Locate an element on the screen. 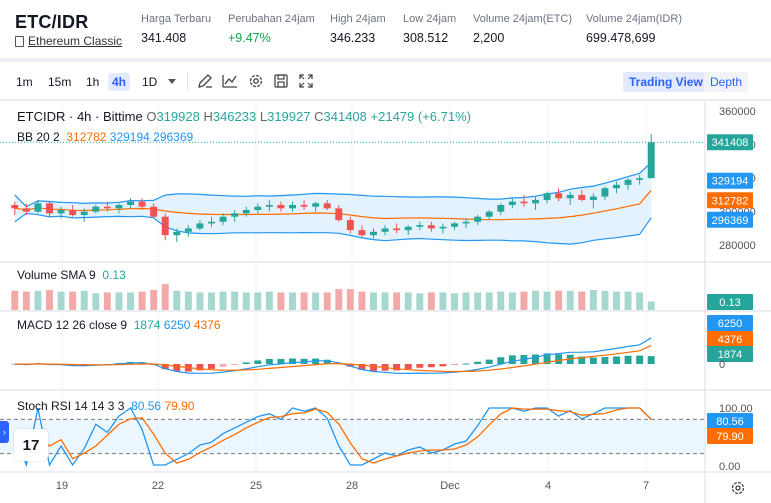 The width and height of the screenshot is (771, 503). symbol-label: ETCIDR · 4h · Bittime is located at coordinates (80, 116).